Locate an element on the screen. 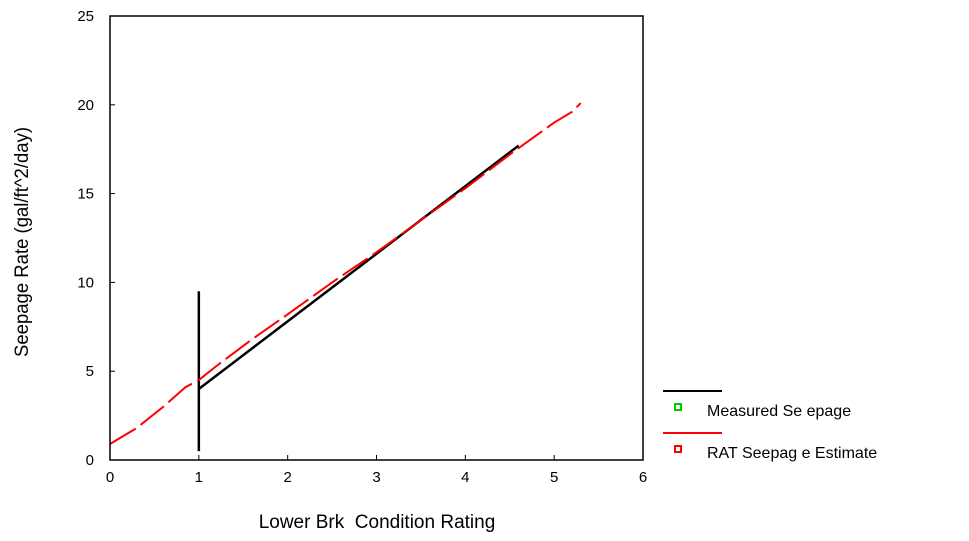 The height and width of the screenshot is (541, 969). x-tick-label-1: 1 is located at coordinates (199, 477).